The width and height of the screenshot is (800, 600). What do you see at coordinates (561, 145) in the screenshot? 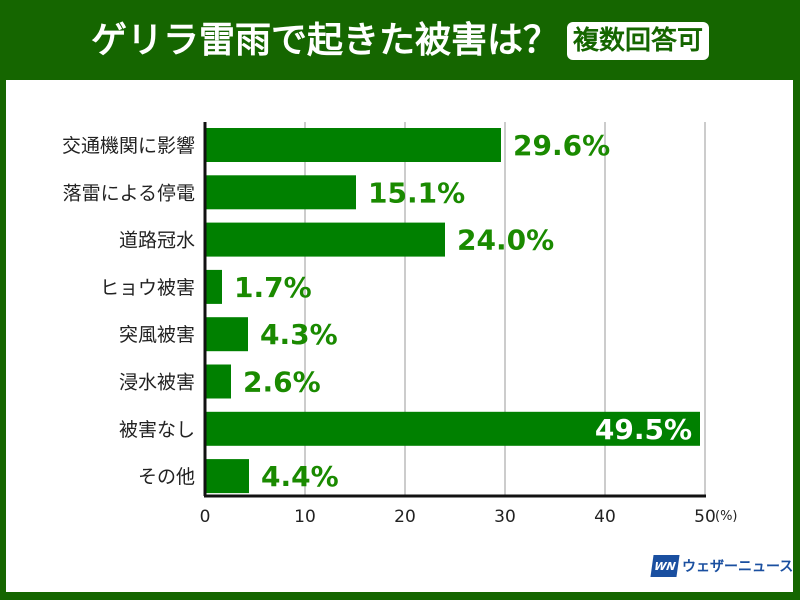
I see `data-label: 29.6%` at bounding box center [561, 145].